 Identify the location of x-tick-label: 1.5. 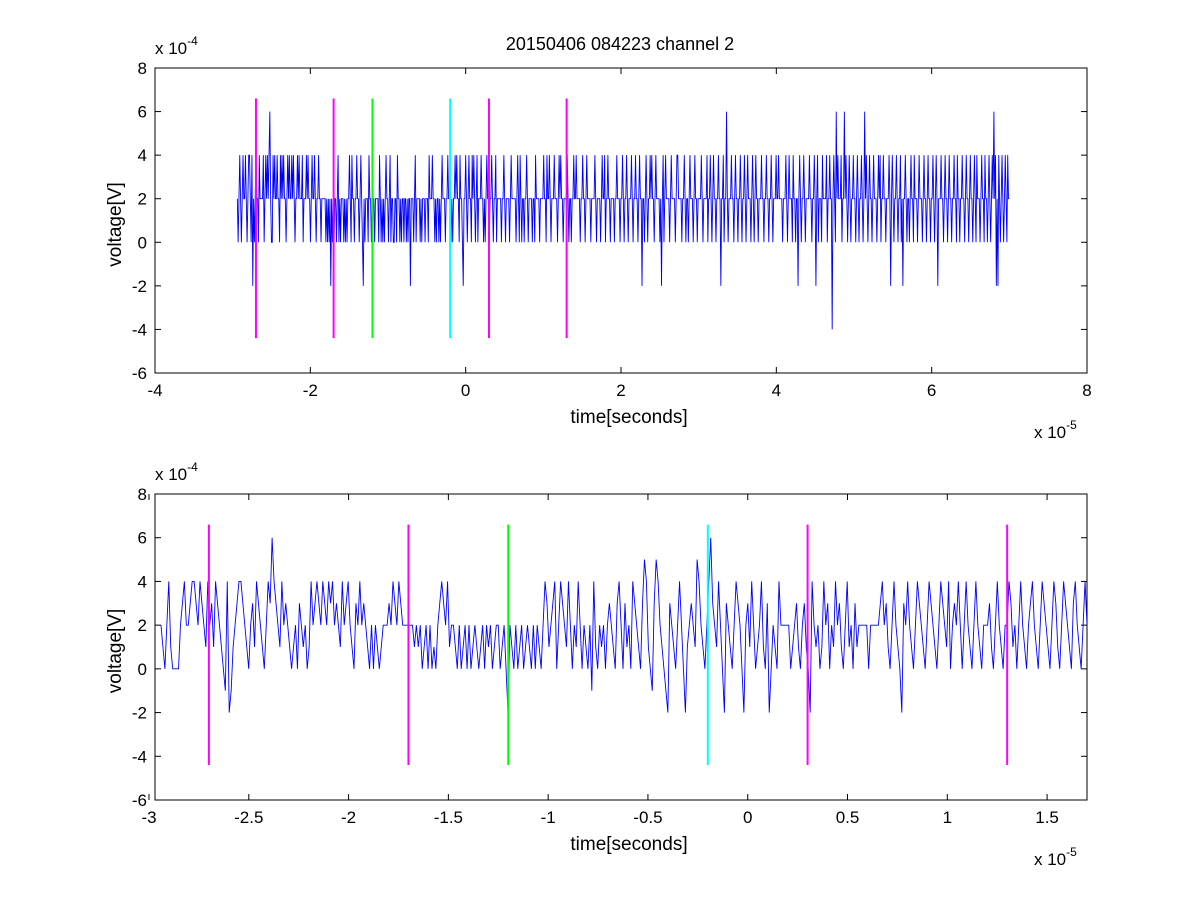
(1047, 817).